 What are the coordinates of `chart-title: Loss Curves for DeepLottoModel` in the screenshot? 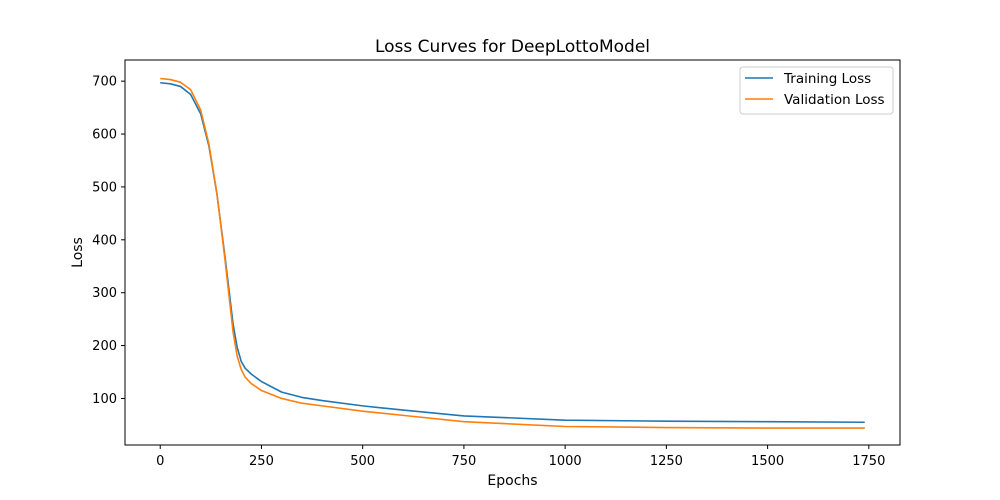 It's located at (512, 47).